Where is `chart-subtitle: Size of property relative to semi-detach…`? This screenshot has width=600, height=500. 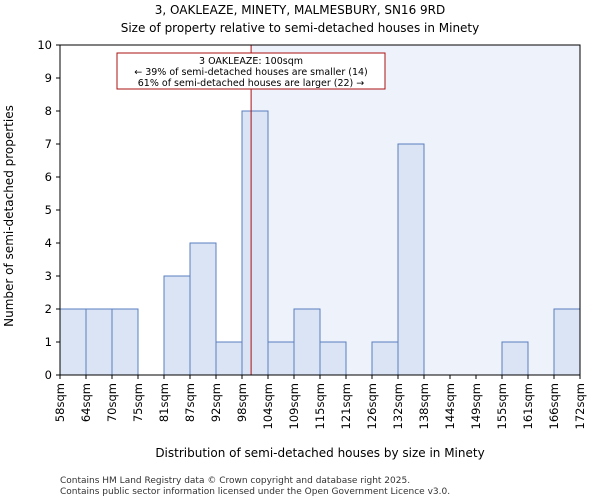 chart-subtitle: Size of property relative to semi-detach… is located at coordinates (300, 28).